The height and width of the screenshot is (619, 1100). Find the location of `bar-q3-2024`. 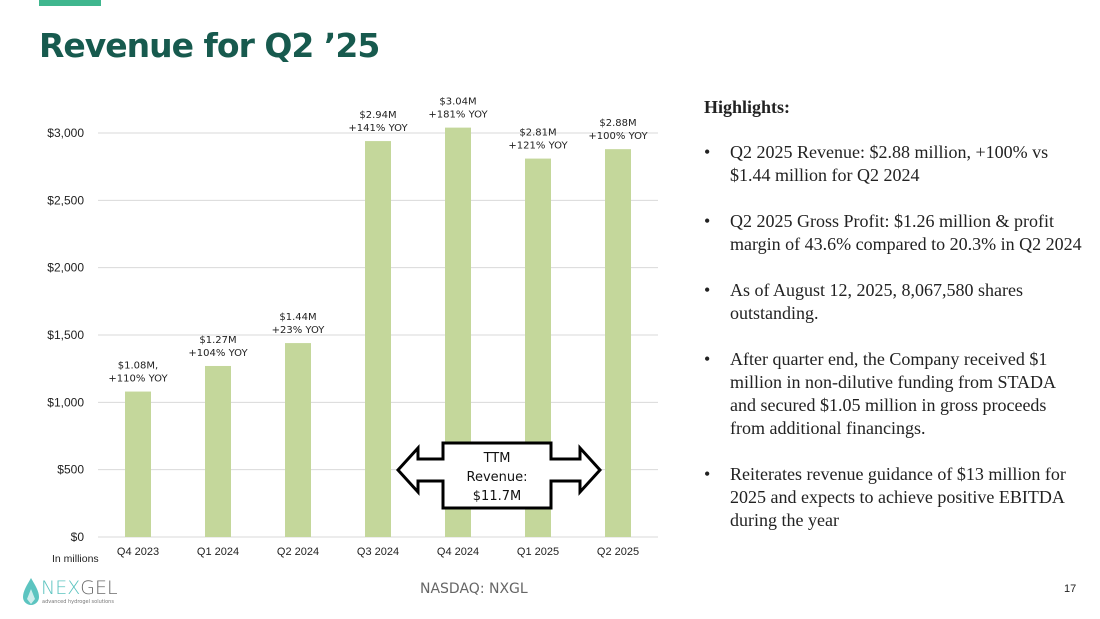

bar-q3-2024 is located at coordinates (378, 339).